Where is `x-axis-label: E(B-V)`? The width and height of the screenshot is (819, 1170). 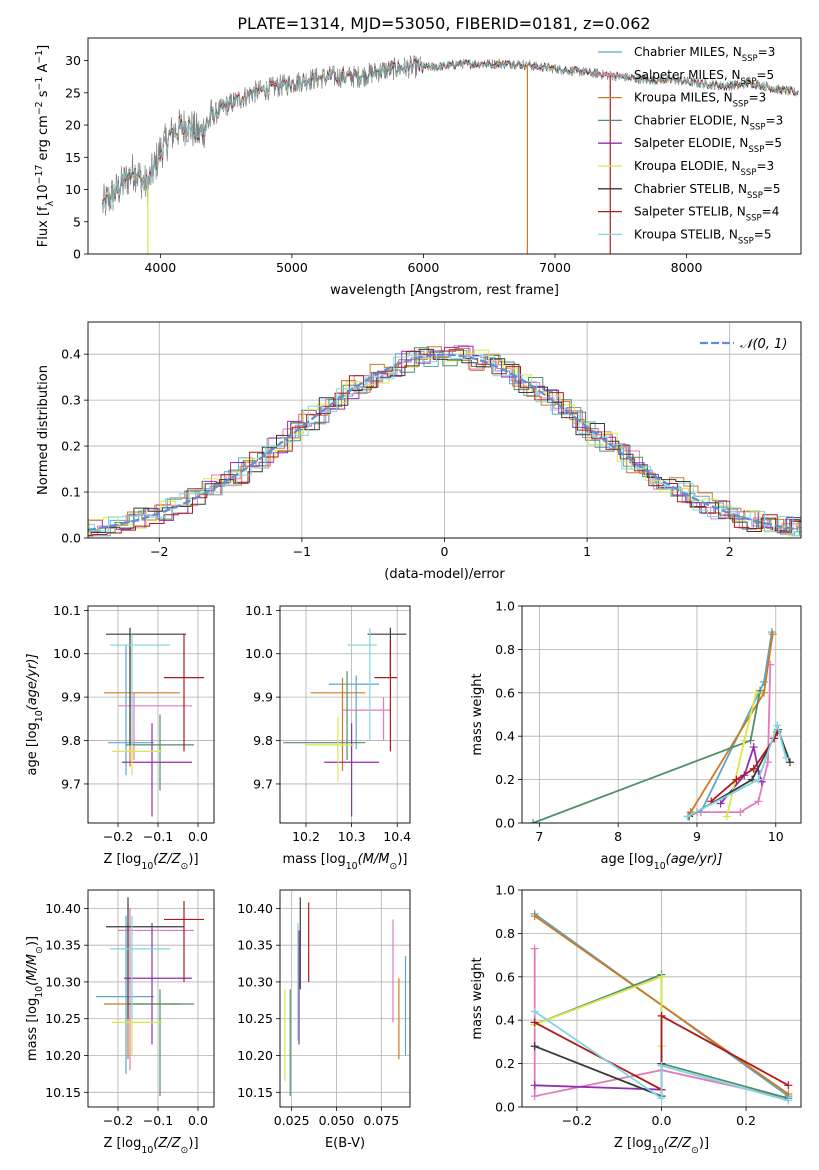
x-axis-label: E(B-V) is located at coordinates (345, 1143).